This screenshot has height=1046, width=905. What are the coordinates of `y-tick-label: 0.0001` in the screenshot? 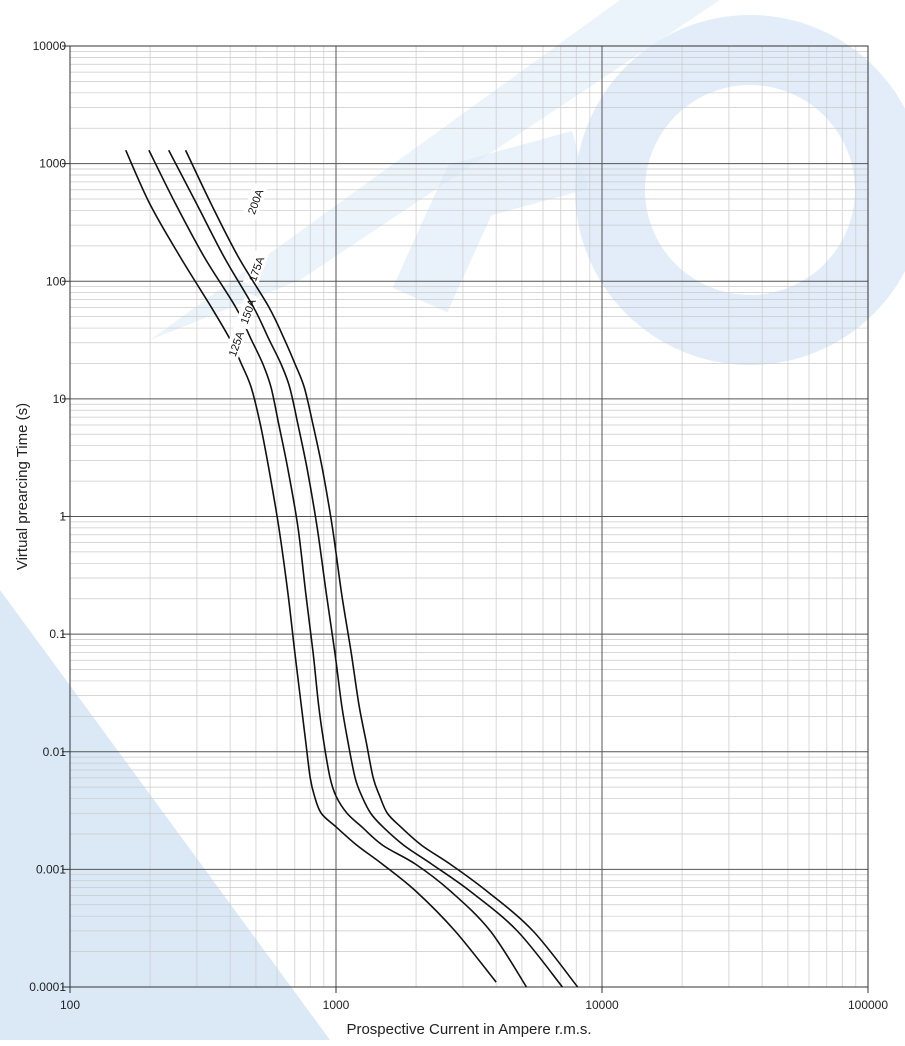 It's located at (47, 987).